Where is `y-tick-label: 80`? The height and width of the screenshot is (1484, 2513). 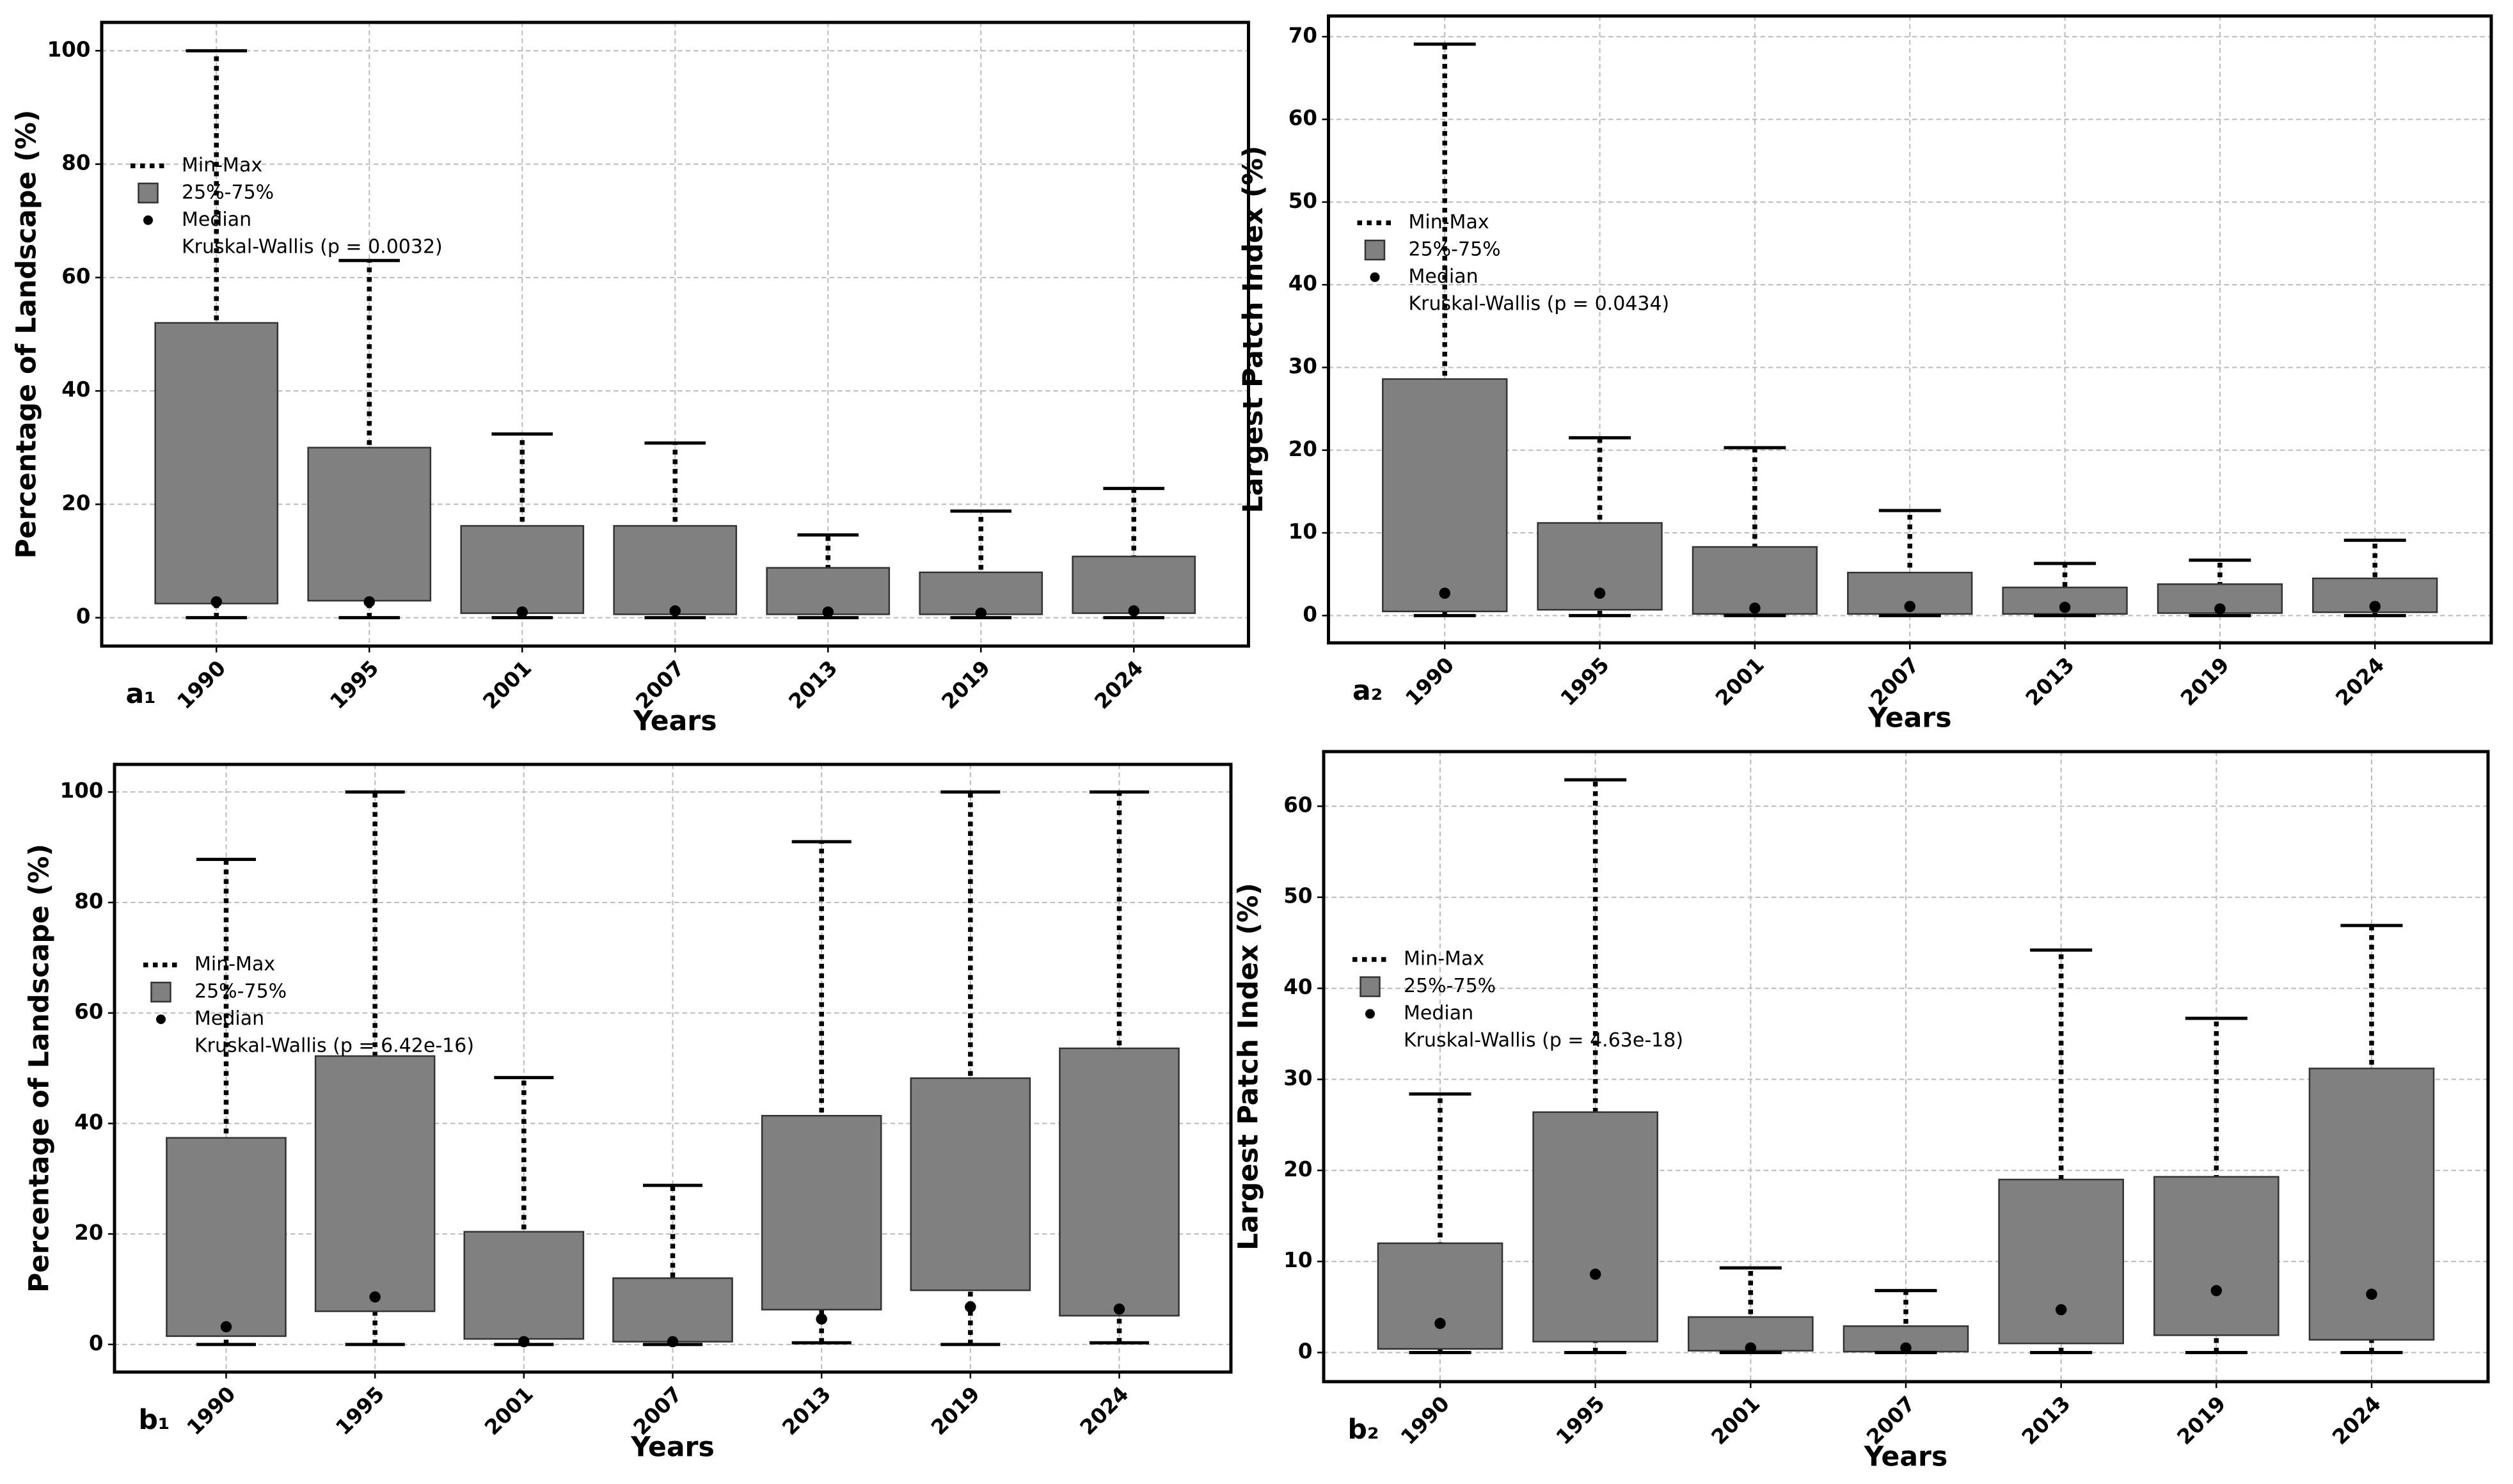 y-tick-label: 80 is located at coordinates (89, 901).